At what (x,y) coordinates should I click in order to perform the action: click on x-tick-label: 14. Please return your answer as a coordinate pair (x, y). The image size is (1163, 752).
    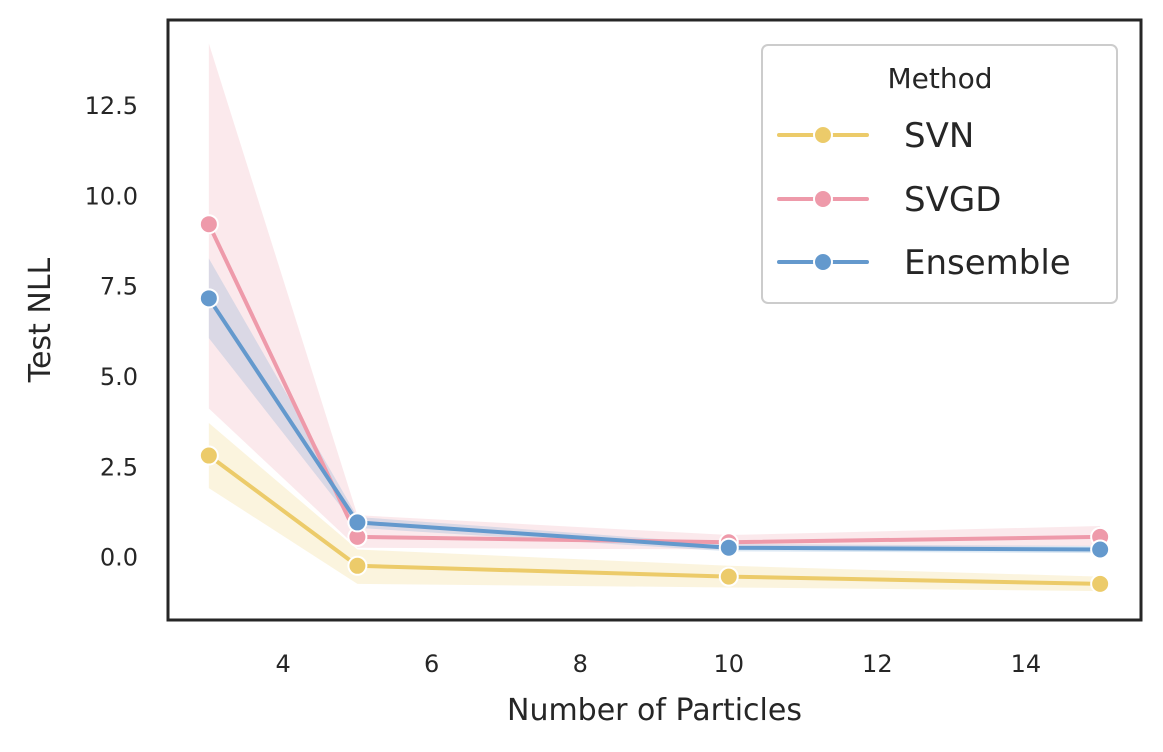
    Looking at the image, I should click on (1026, 664).